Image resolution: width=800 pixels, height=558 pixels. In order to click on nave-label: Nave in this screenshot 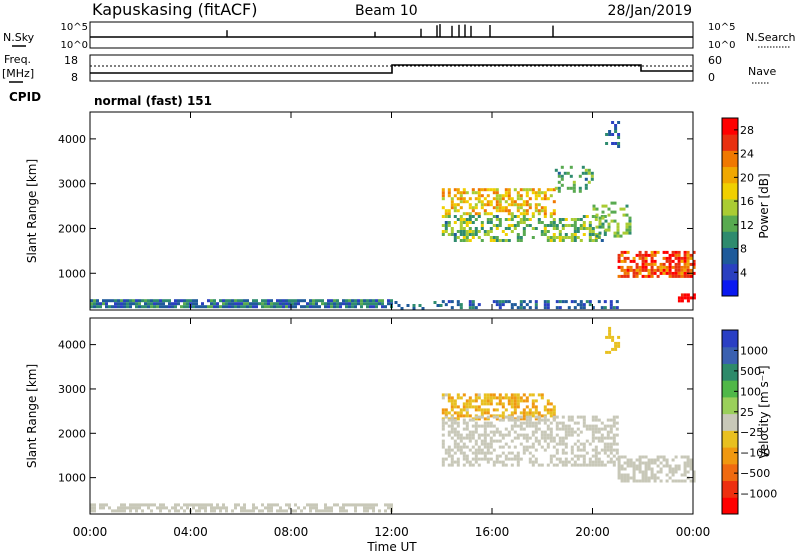, I will do `click(762, 71)`.